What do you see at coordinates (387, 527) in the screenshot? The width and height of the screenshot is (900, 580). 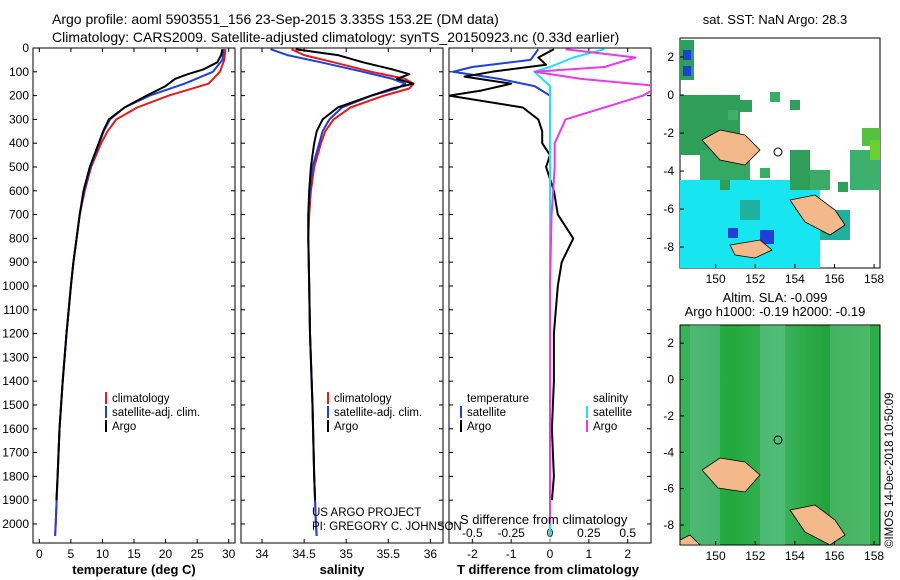 I see `pi-annotation: PI: GREGORY C. JOHNSON` at bounding box center [387, 527].